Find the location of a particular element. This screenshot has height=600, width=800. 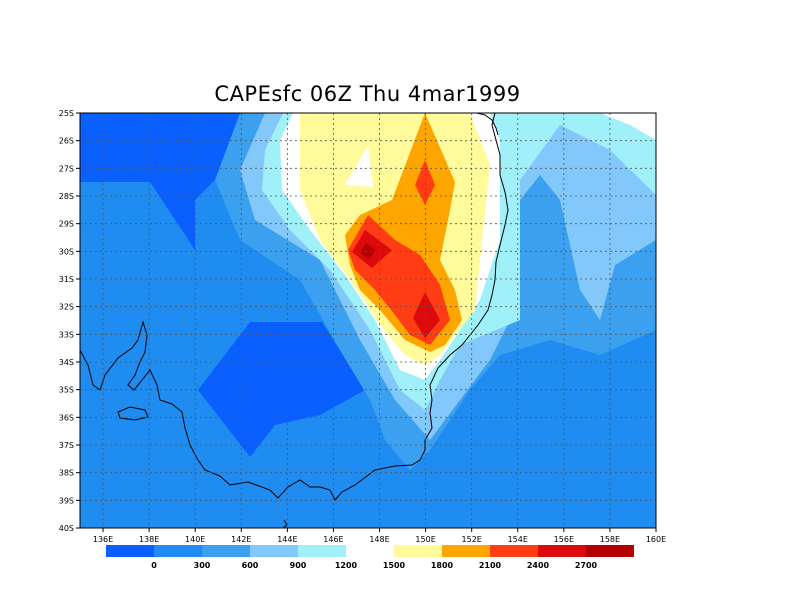

lon-tick-label: 154E is located at coordinates (518, 539).